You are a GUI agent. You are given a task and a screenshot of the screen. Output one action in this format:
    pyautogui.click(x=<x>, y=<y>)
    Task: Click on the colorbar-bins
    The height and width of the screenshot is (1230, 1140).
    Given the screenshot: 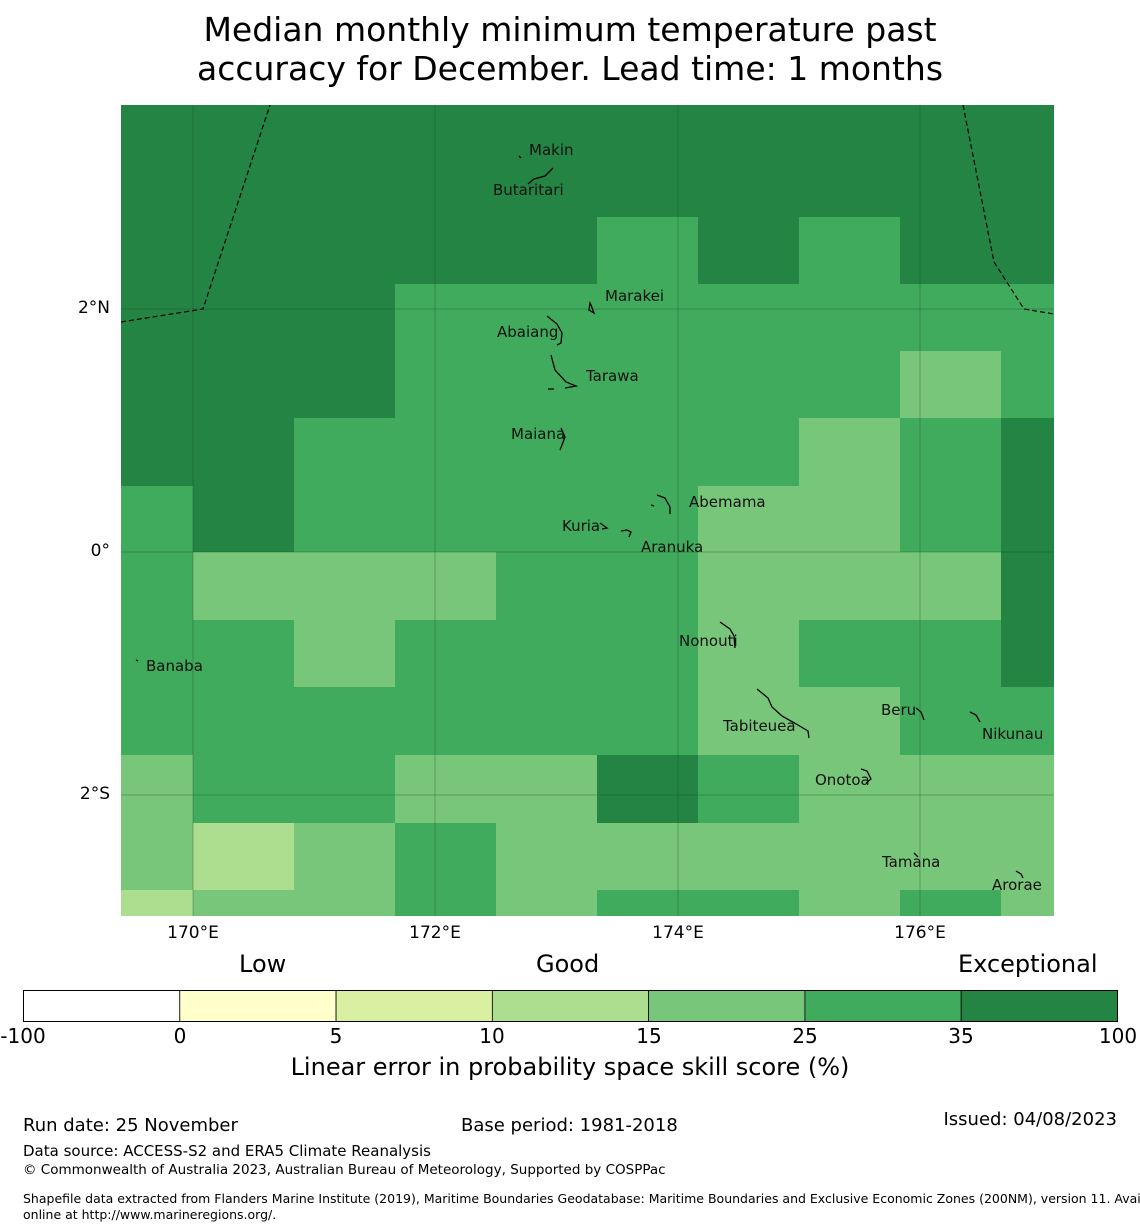 What is the action you would take?
    pyautogui.click(x=570, y=1006)
    